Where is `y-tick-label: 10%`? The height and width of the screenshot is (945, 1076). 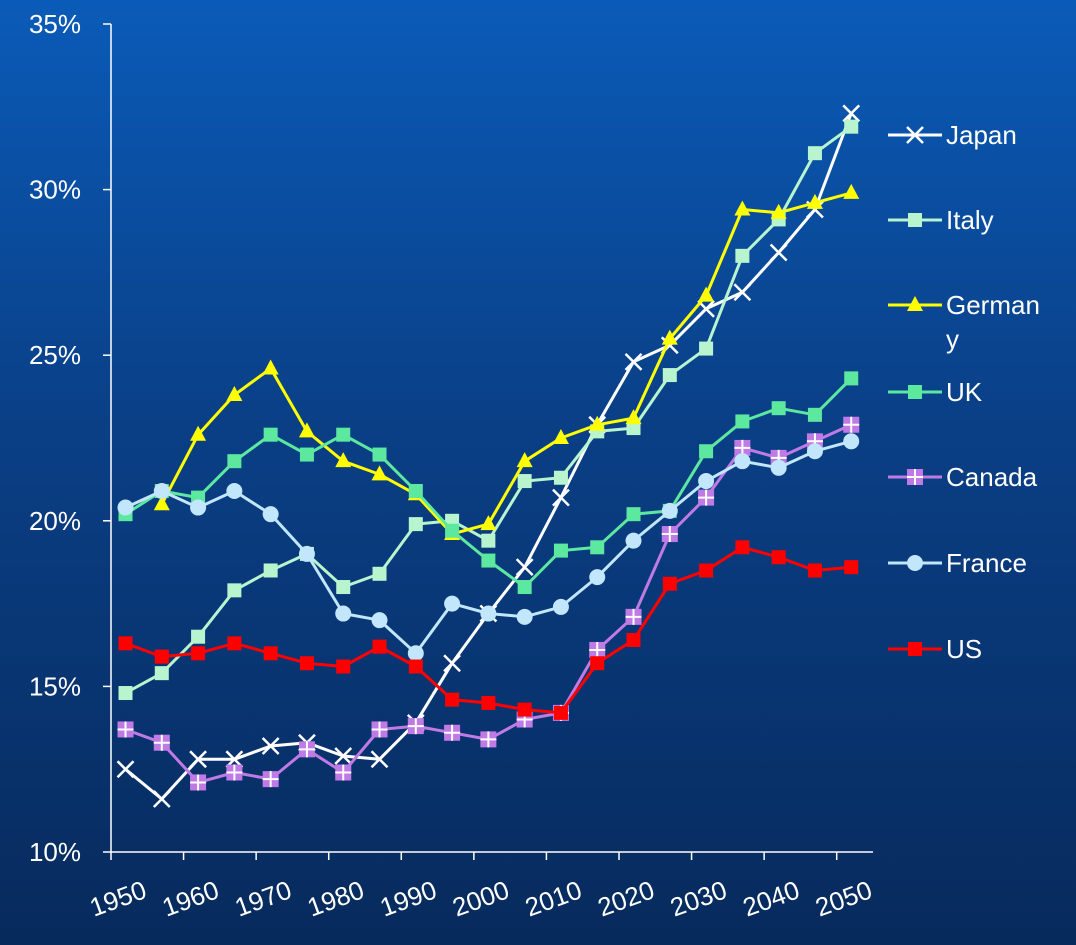
y-tick-label: 10% is located at coordinates (55, 852).